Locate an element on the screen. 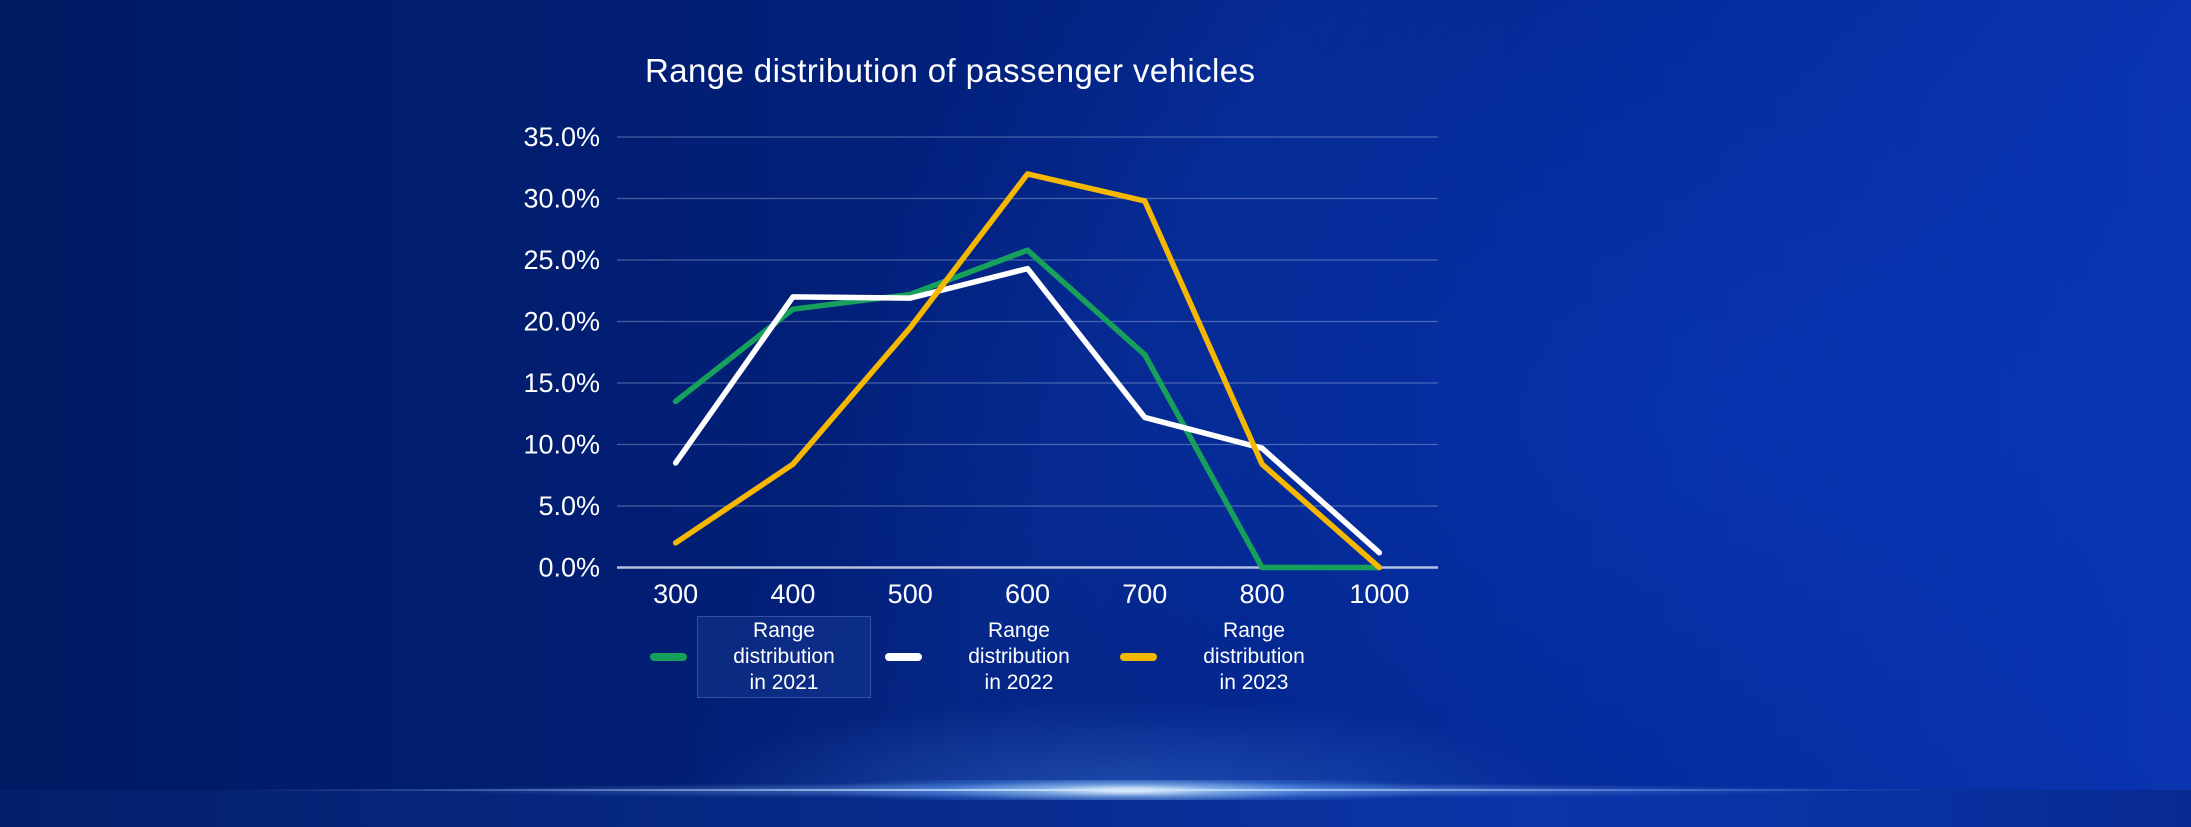 The width and height of the screenshot is (2191, 827). x-tick-label: 600 is located at coordinates (1027, 594).